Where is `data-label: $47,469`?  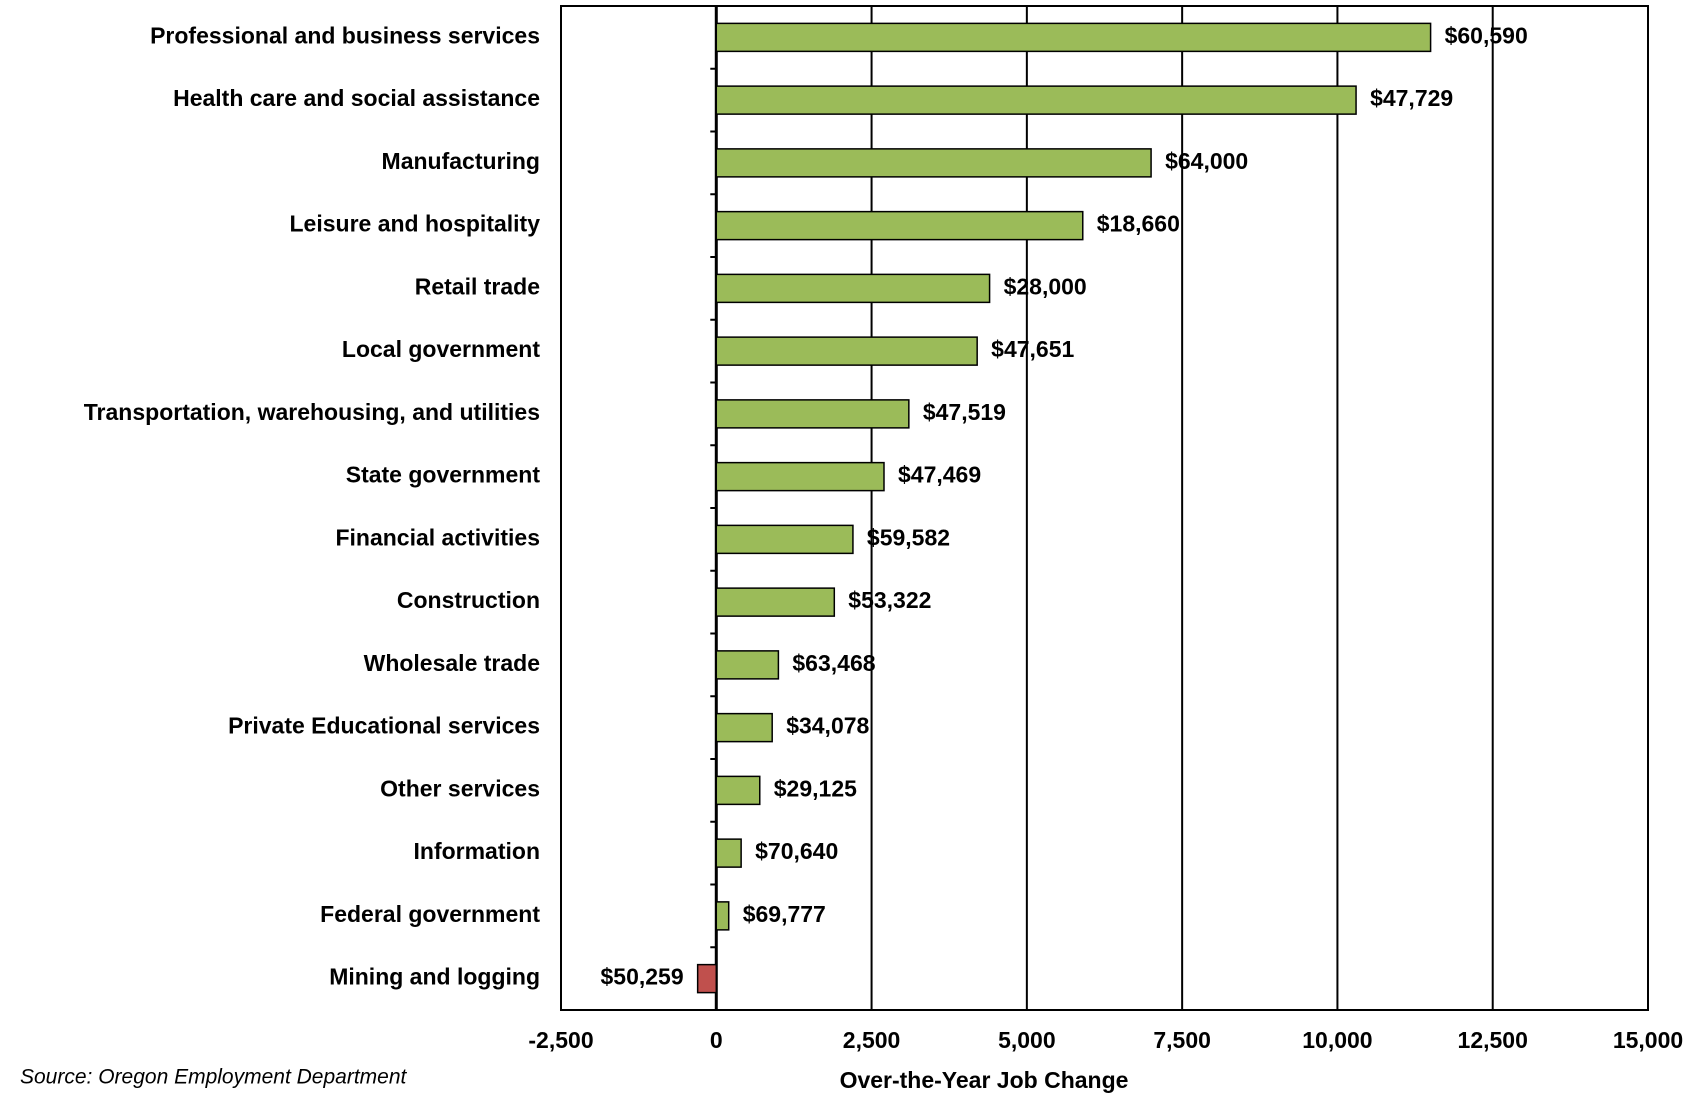 data-label: $47,469 is located at coordinates (939, 475).